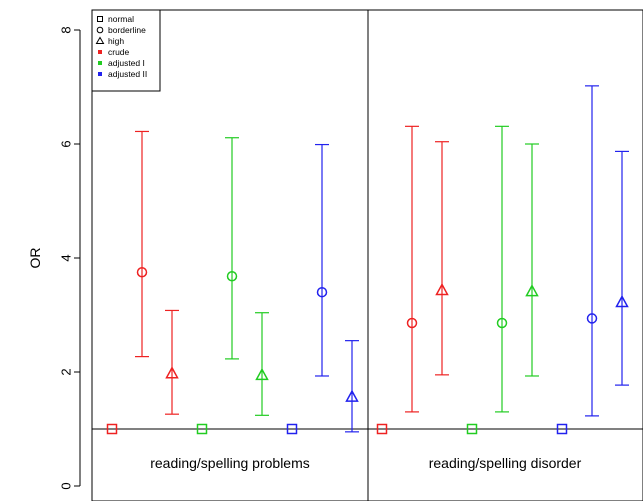 This screenshot has height=501, width=643. I want to click on y-tick-label: 4, so click(66, 257).